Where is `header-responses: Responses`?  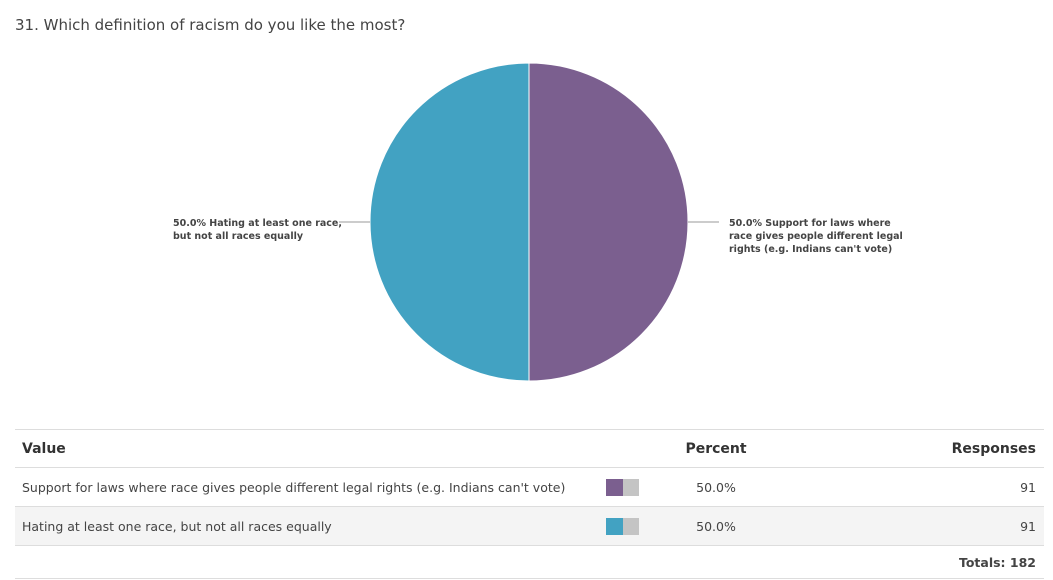
header-responses: Responses is located at coordinates (905, 448).